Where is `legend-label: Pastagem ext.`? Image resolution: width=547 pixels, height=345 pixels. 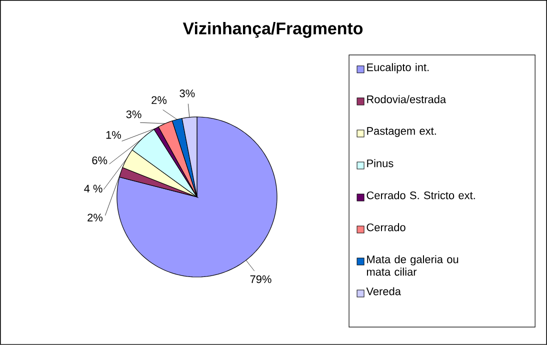
legend-label: Pastagem ext. is located at coordinates (401, 132).